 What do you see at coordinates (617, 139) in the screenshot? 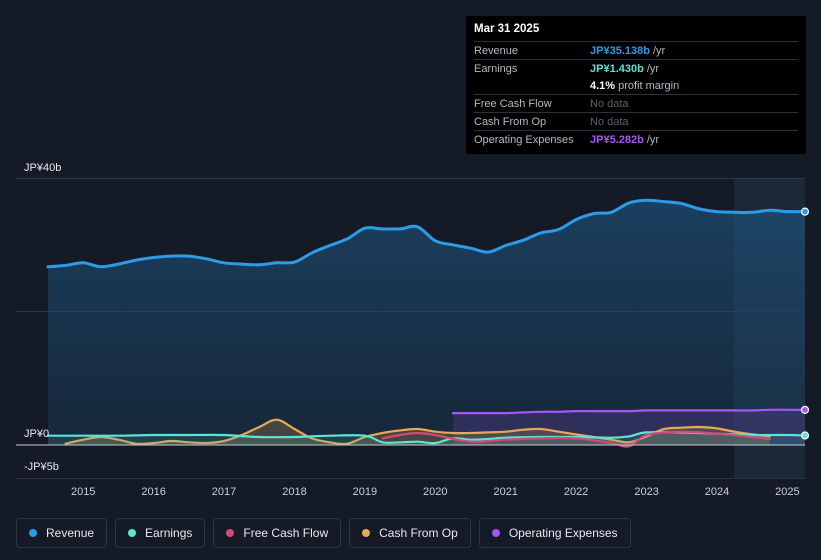
I see `tooltip-value: JP¥5.282b` at bounding box center [617, 139].